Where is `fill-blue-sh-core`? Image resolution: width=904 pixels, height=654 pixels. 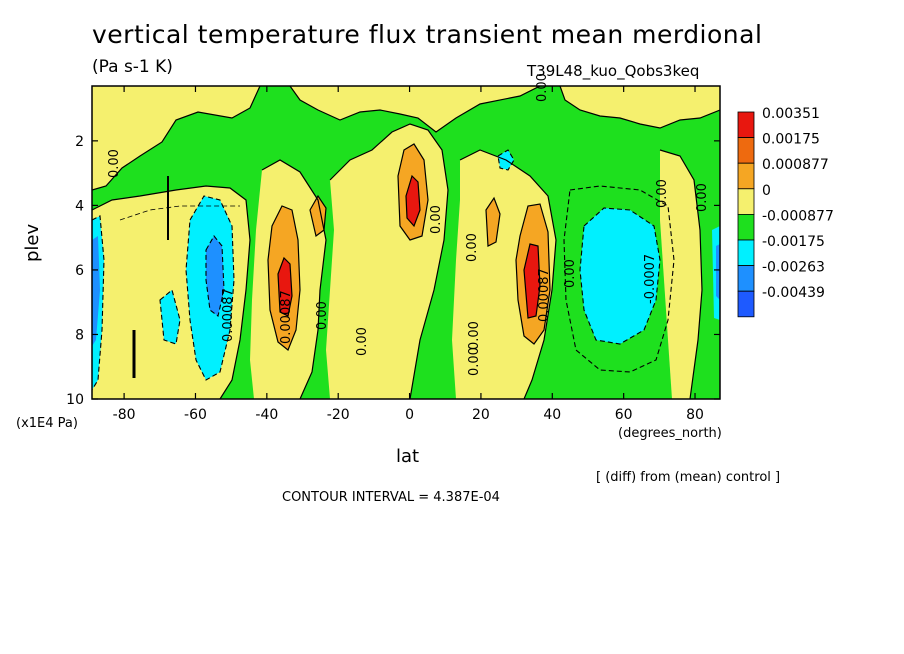 fill-blue-sh-core is located at coordinates (215, 276).